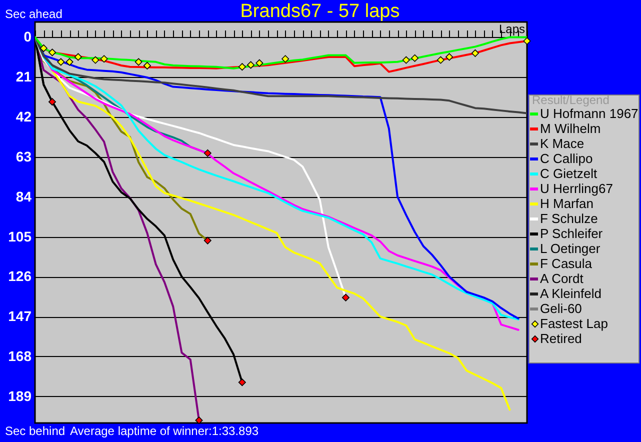 This screenshot has height=442, width=641. I want to click on legend-label: A Cordt, so click(562, 278).